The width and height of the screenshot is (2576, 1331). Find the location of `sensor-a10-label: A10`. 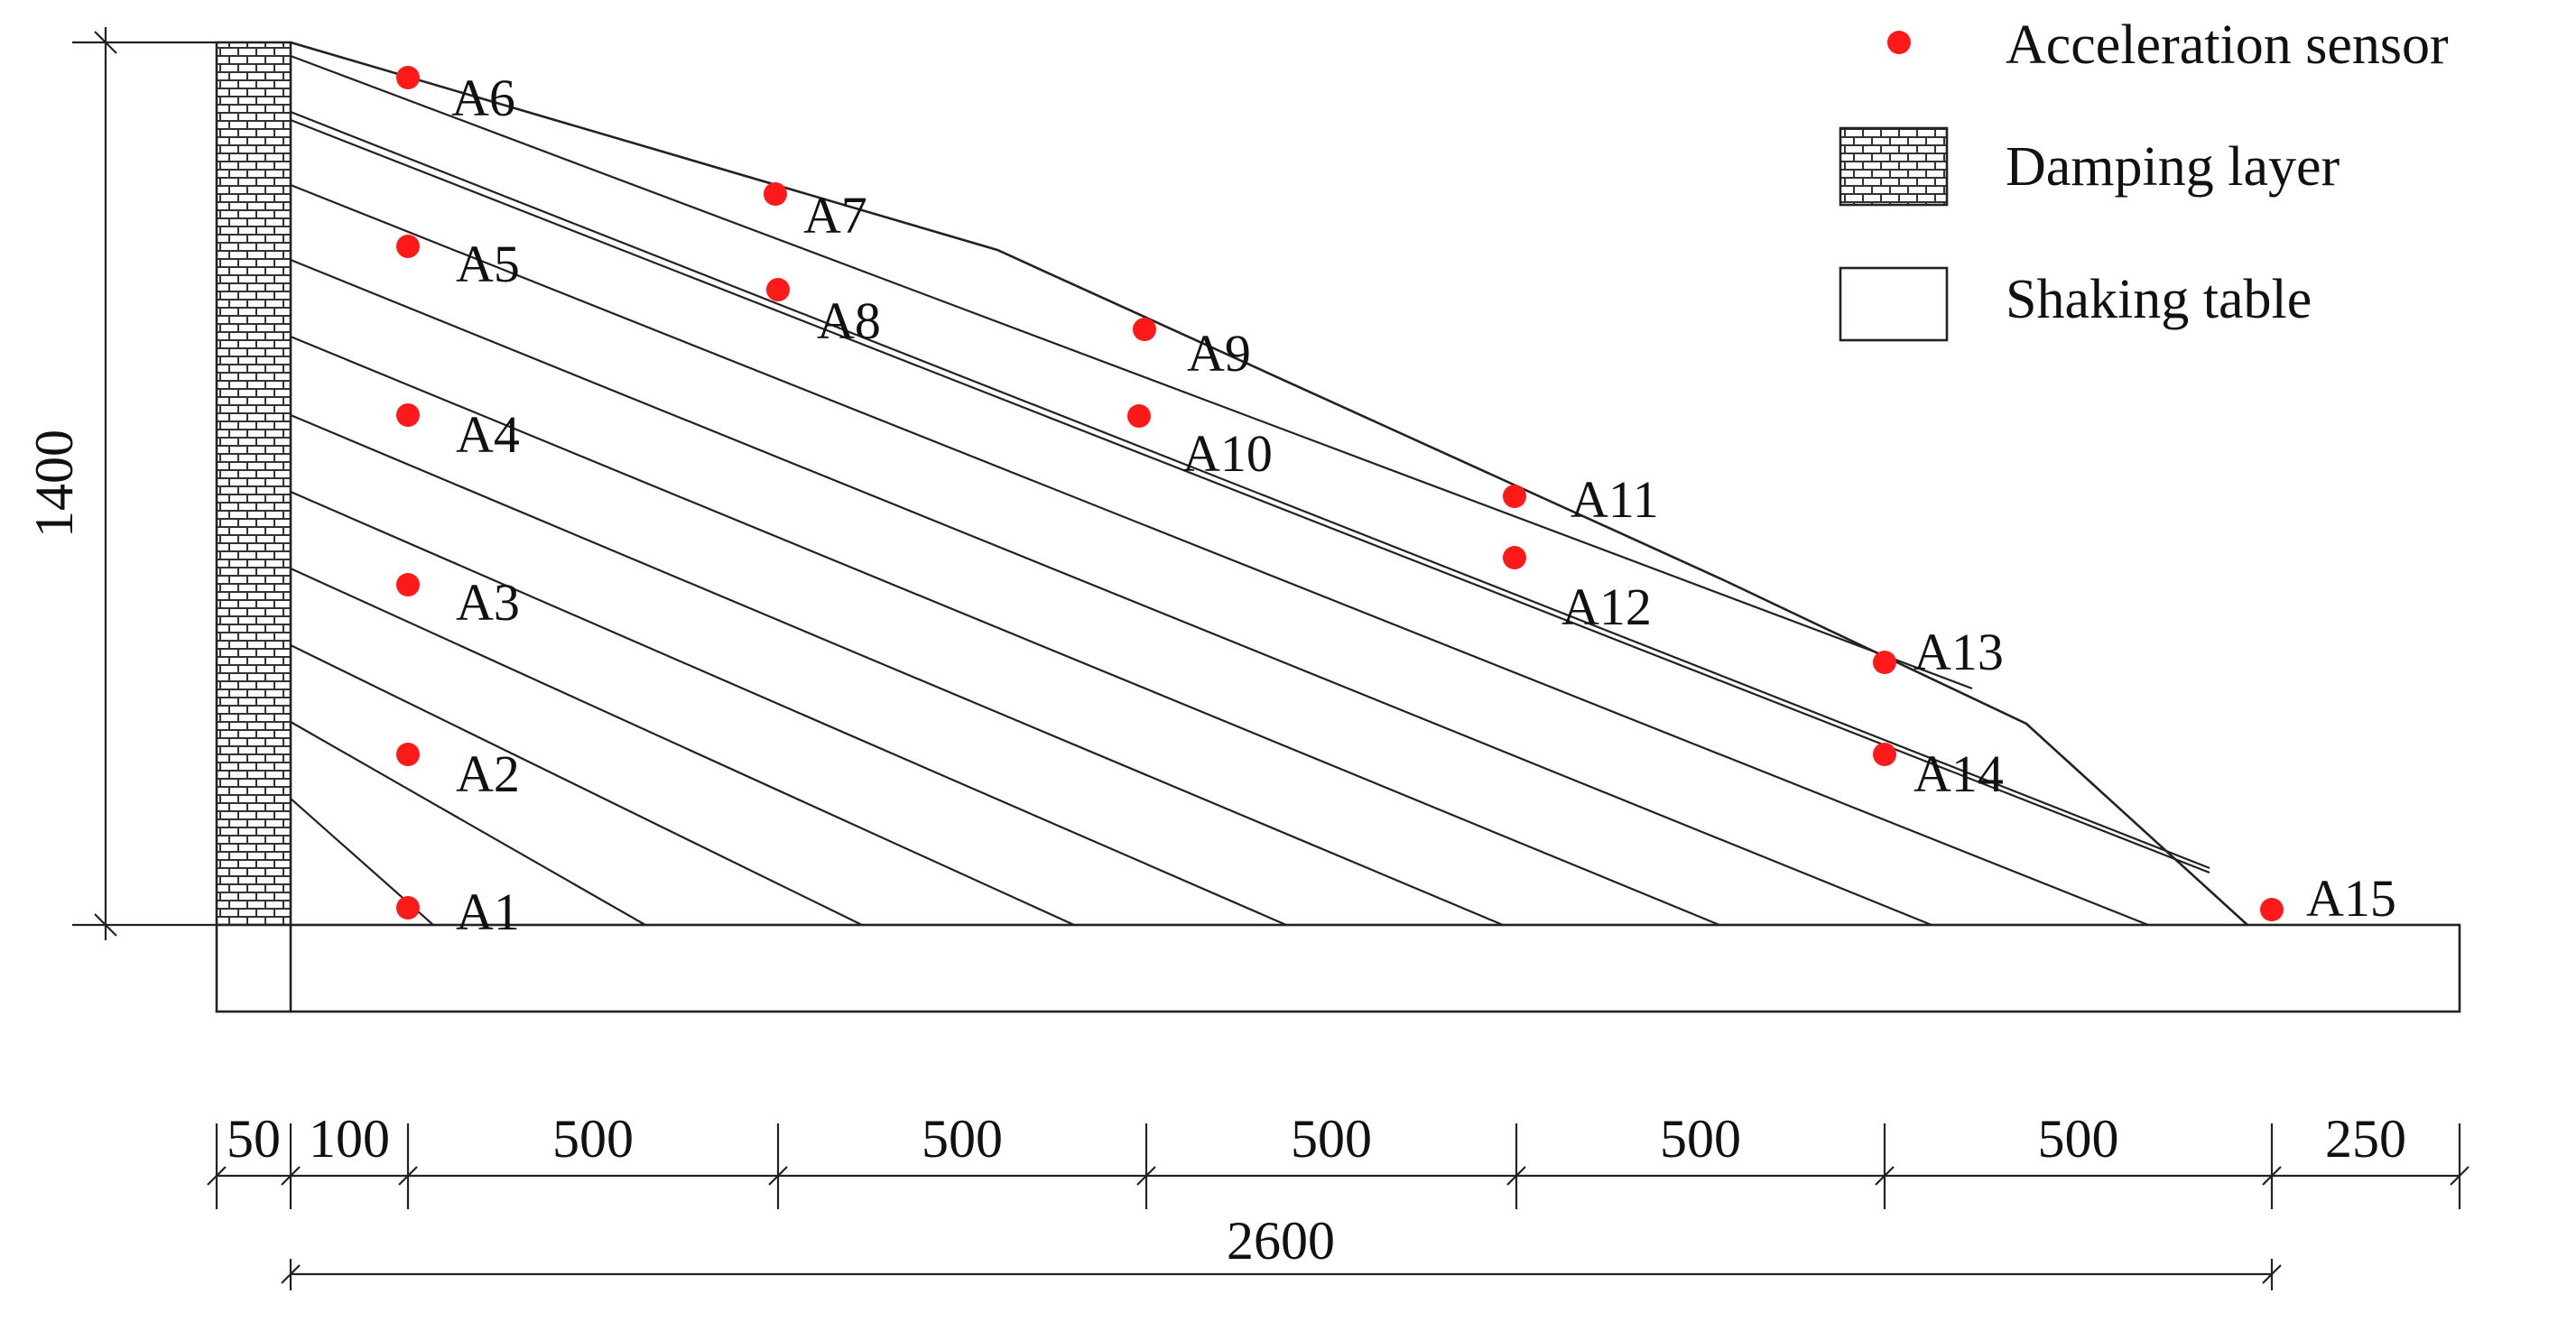

sensor-a10-label: A10 is located at coordinates (1227, 453).